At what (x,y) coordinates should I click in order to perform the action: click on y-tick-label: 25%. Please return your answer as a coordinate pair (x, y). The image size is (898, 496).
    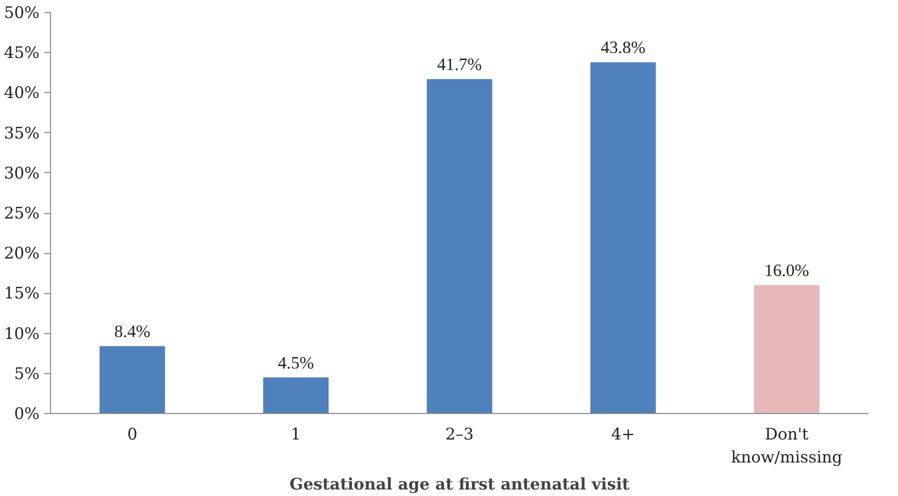
    Looking at the image, I should click on (22, 213).